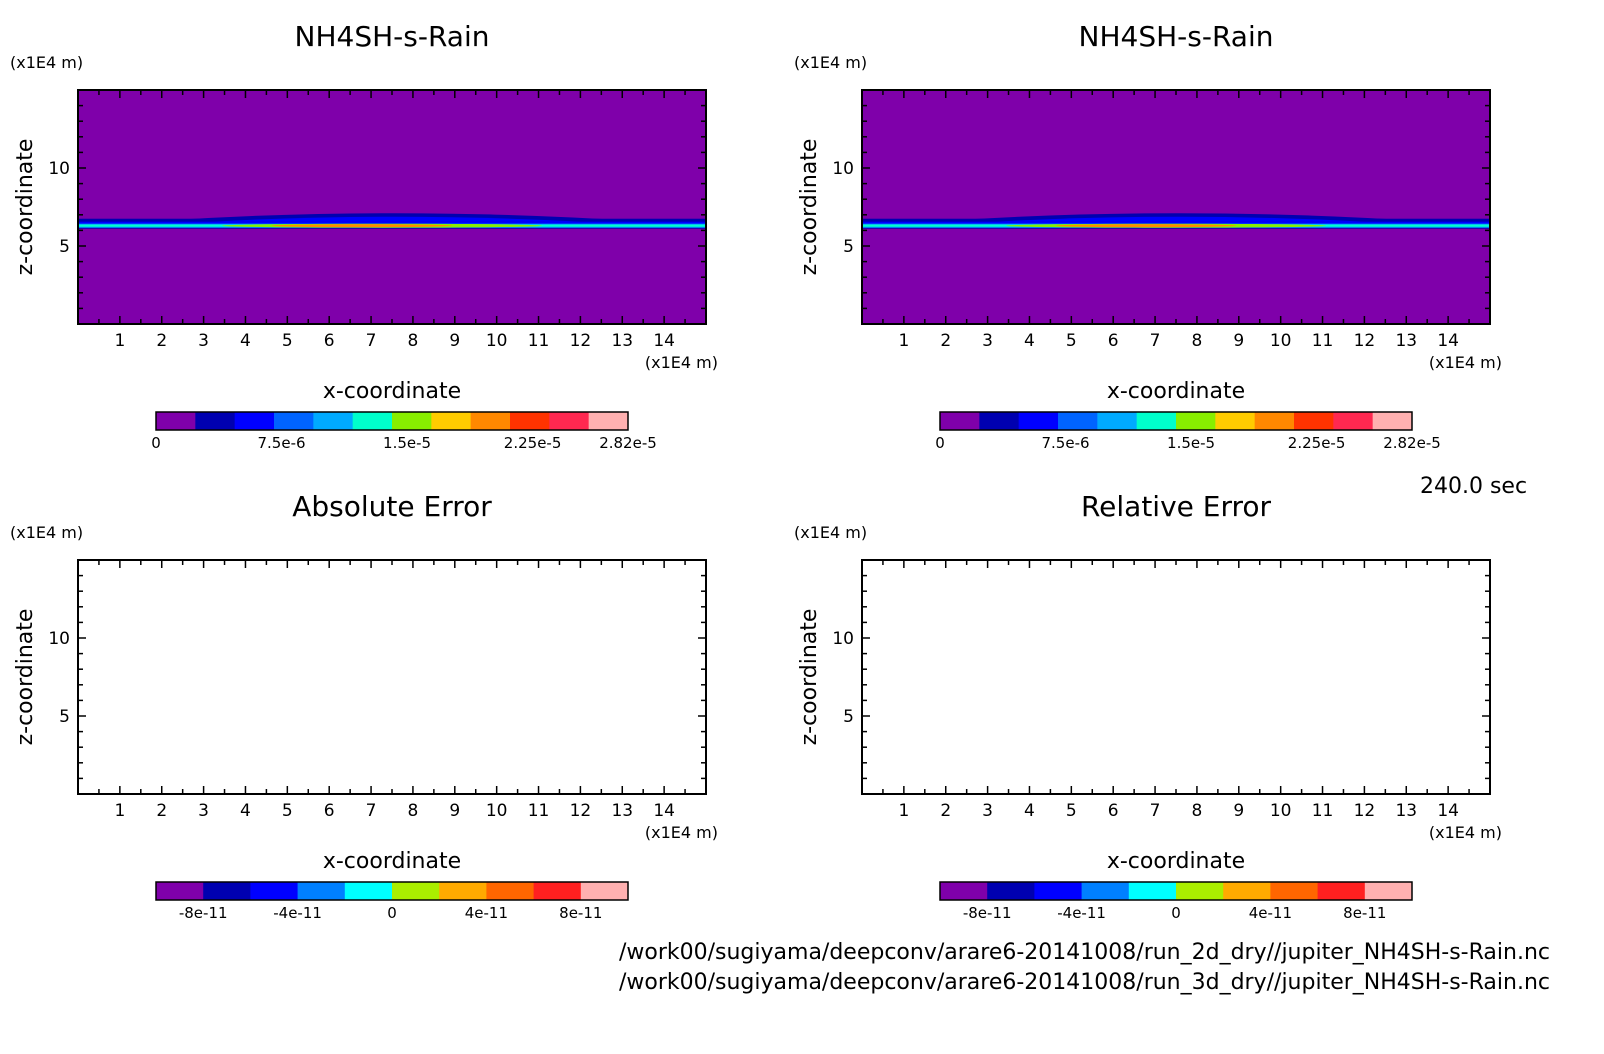 This screenshot has width=1604, height=1054. What do you see at coordinates (1270, 913) in the screenshot?
I see `colorbar-label: 4e-11` at bounding box center [1270, 913].